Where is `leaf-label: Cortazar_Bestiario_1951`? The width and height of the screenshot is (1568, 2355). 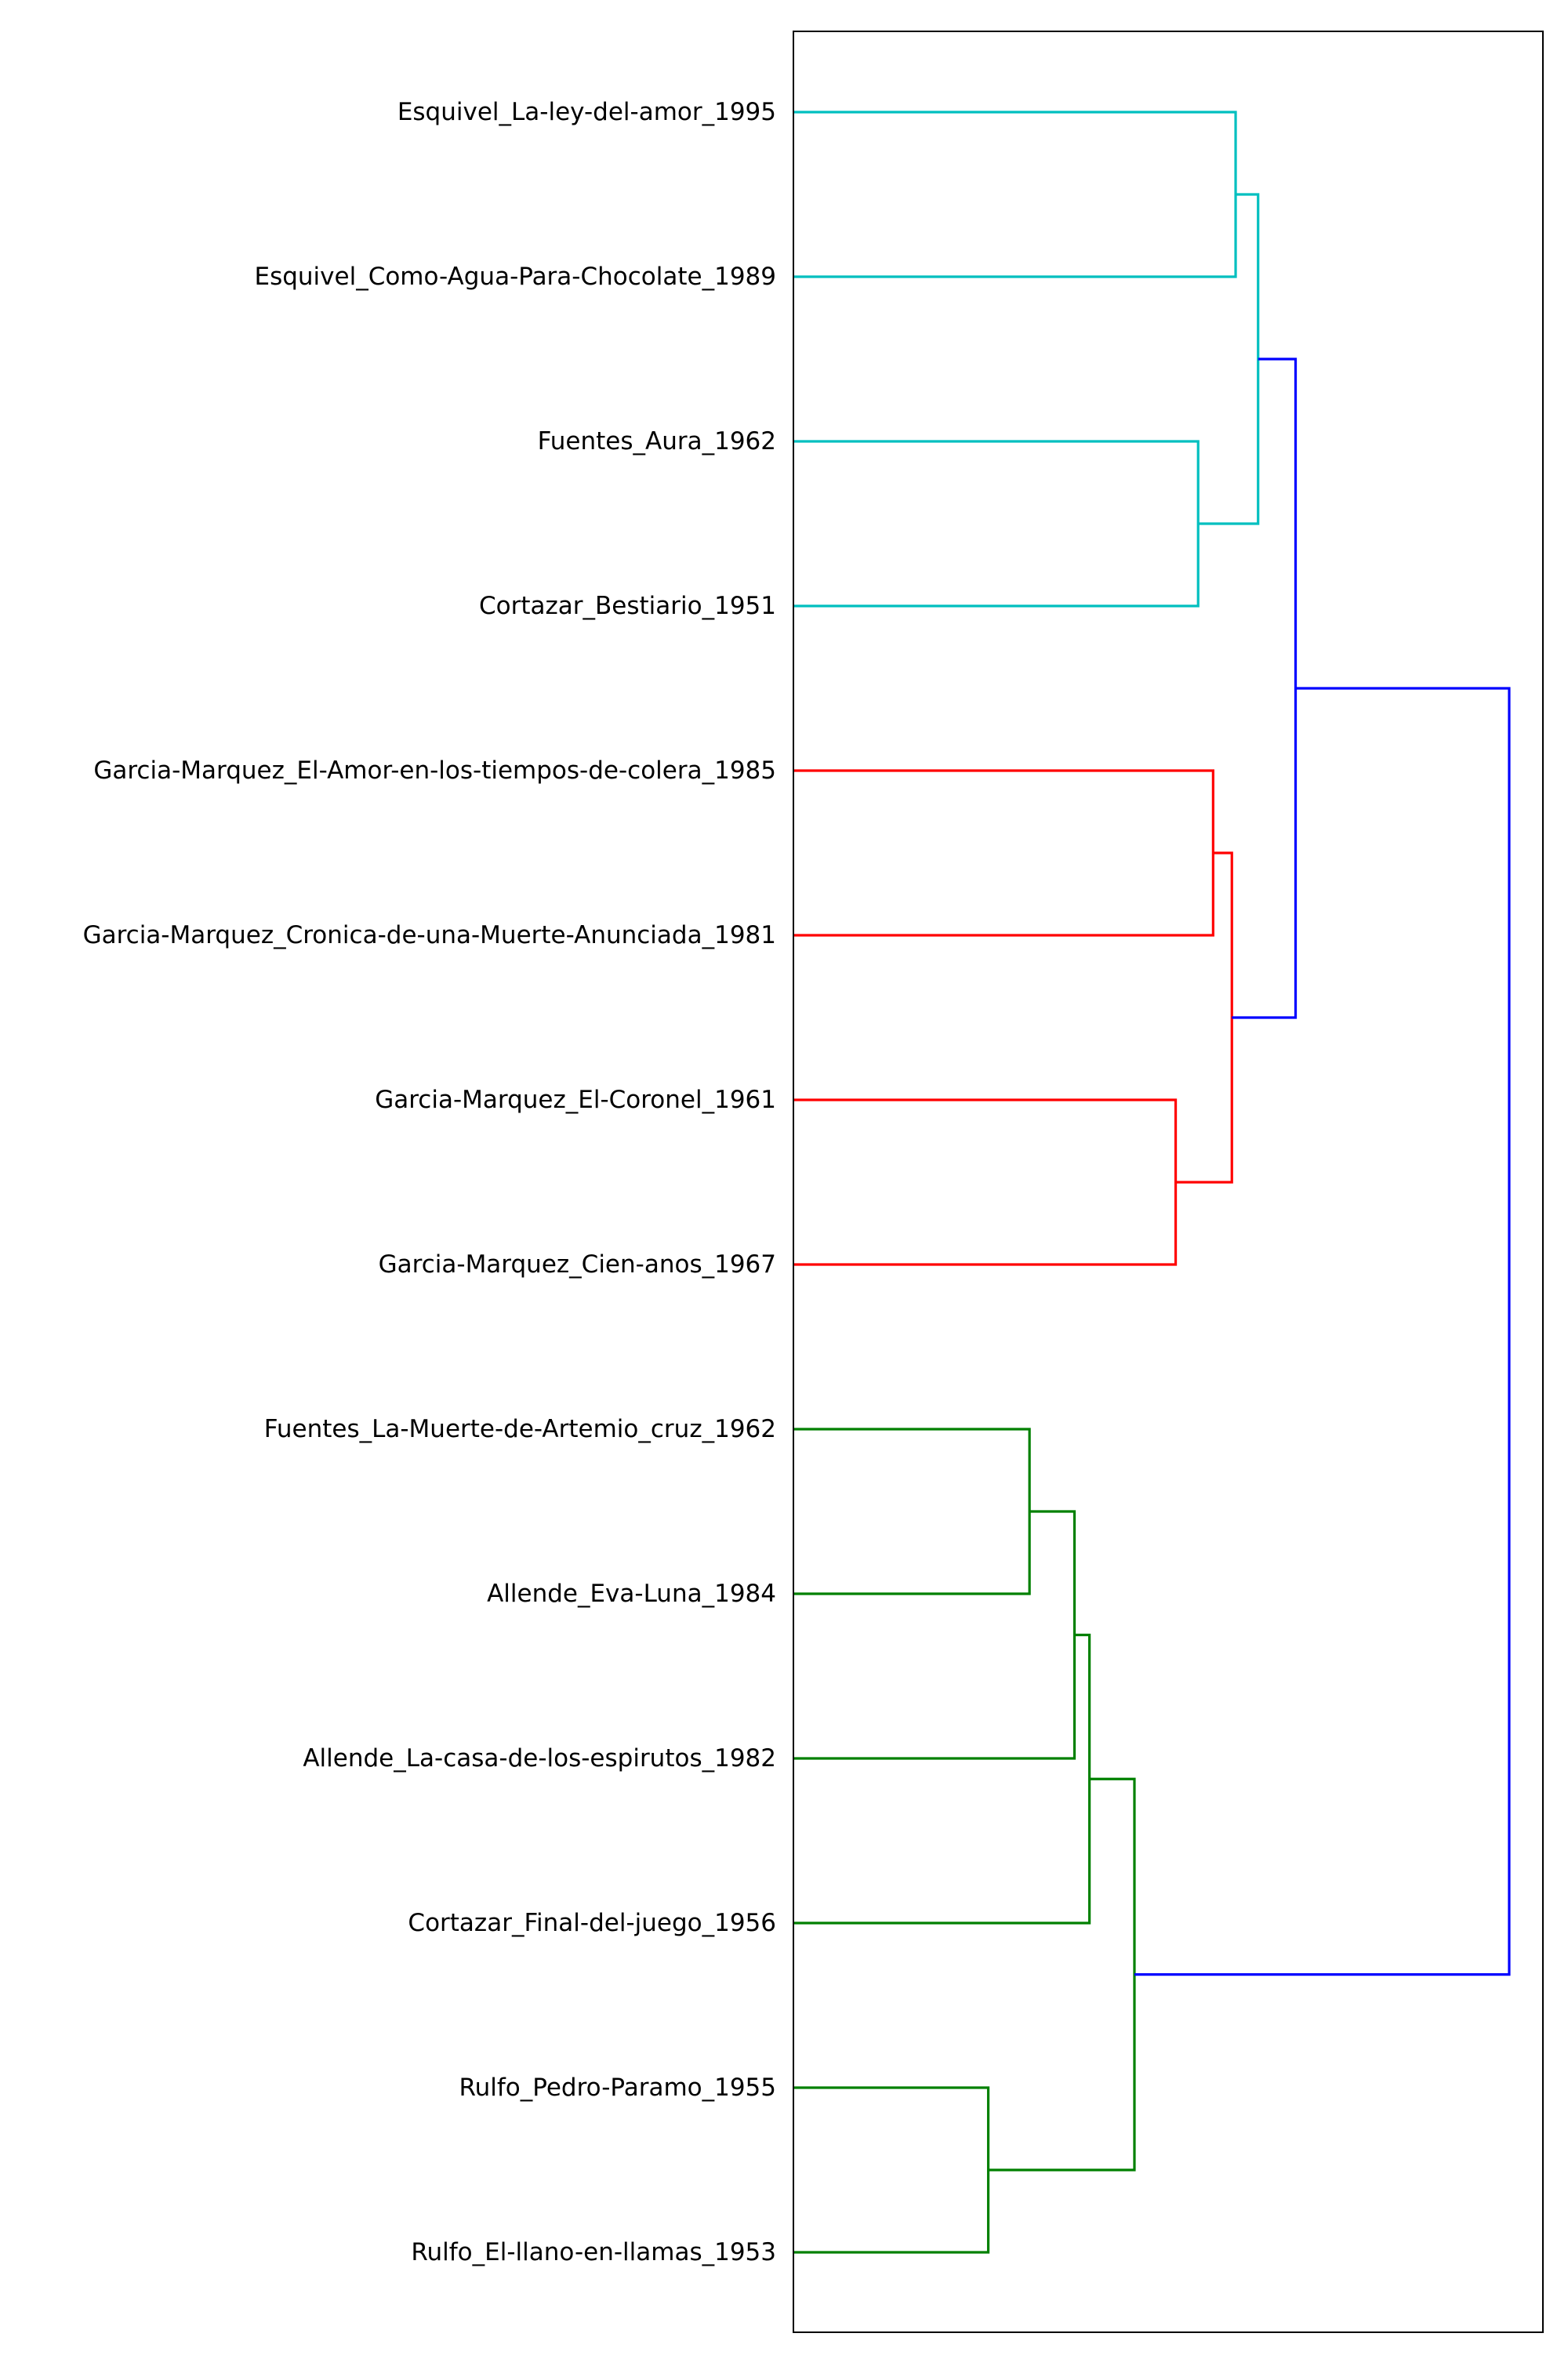
leaf-label: Cortazar_Bestiario_1951 is located at coordinates (627, 606).